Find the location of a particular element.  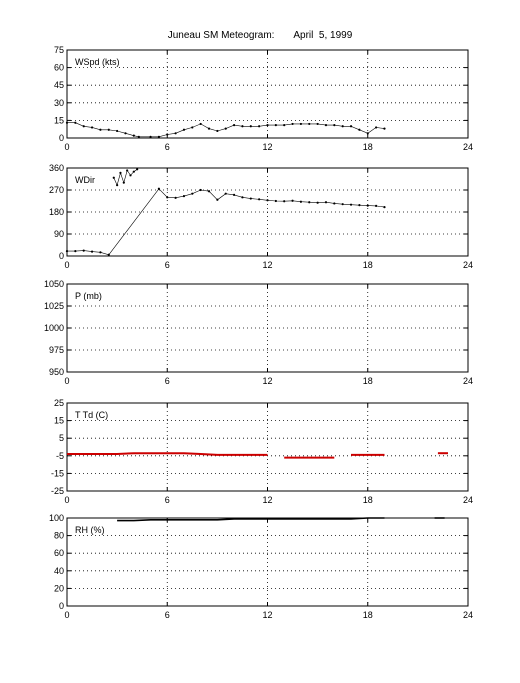

y-tick-label: 270 is located at coordinates (56, 190).